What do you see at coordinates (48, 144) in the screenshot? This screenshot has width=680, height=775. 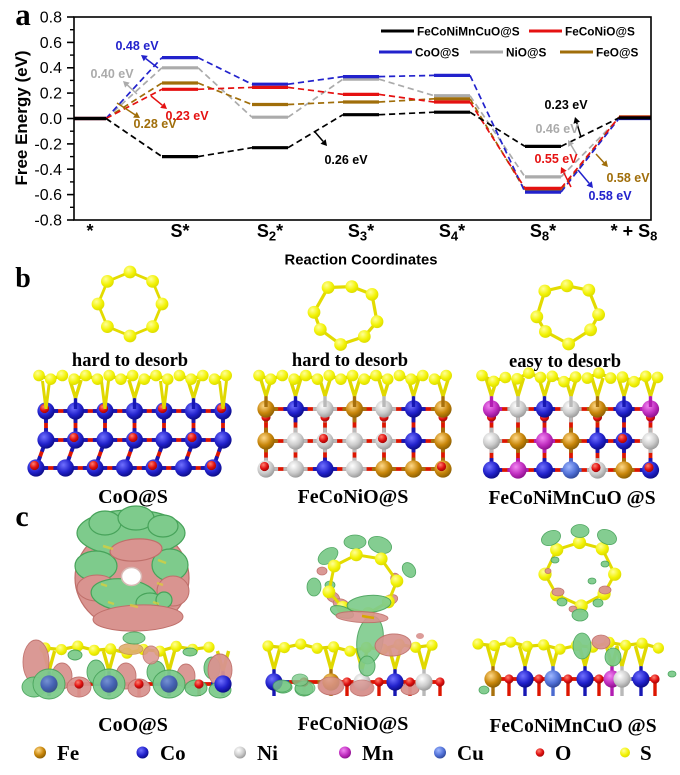 I see `svg-text: -0.2` at bounding box center [48, 144].